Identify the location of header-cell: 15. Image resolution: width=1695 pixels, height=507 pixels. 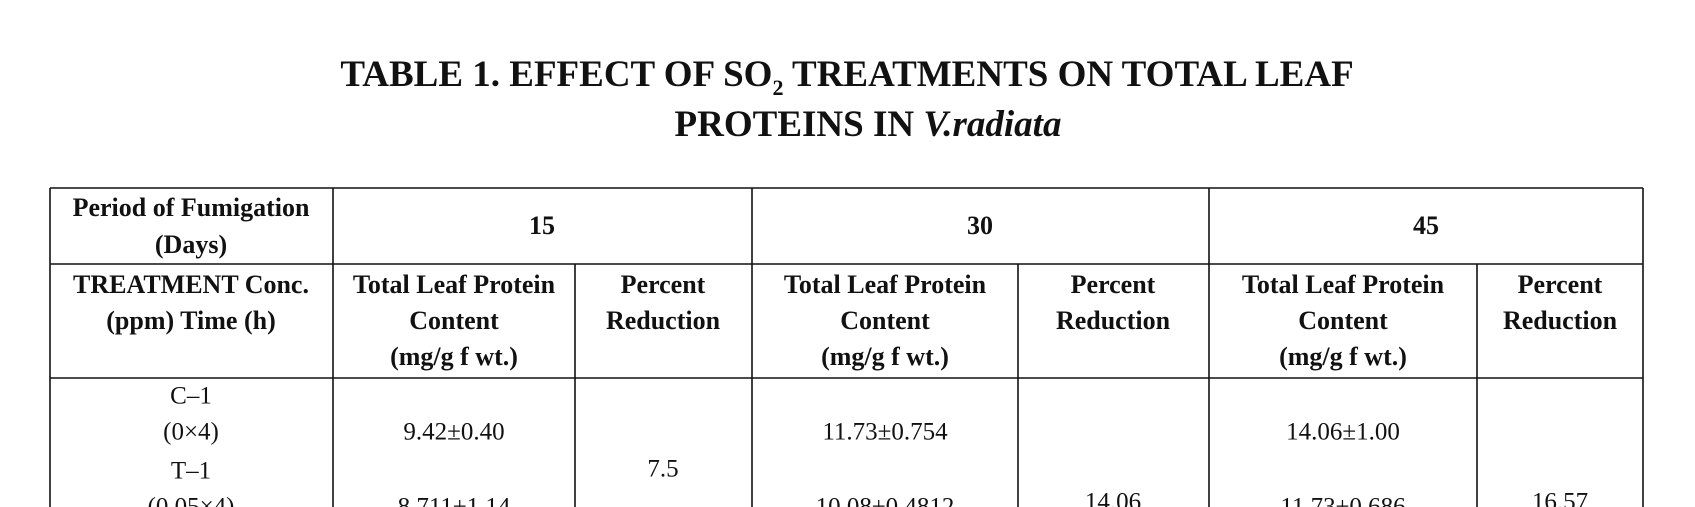
(542, 225).